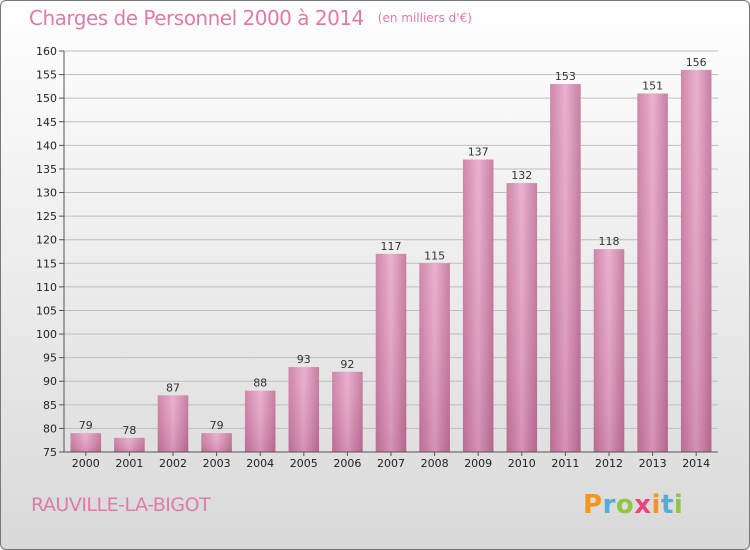  What do you see at coordinates (304, 463) in the screenshot?
I see `x-tick-label: 2005` at bounding box center [304, 463].